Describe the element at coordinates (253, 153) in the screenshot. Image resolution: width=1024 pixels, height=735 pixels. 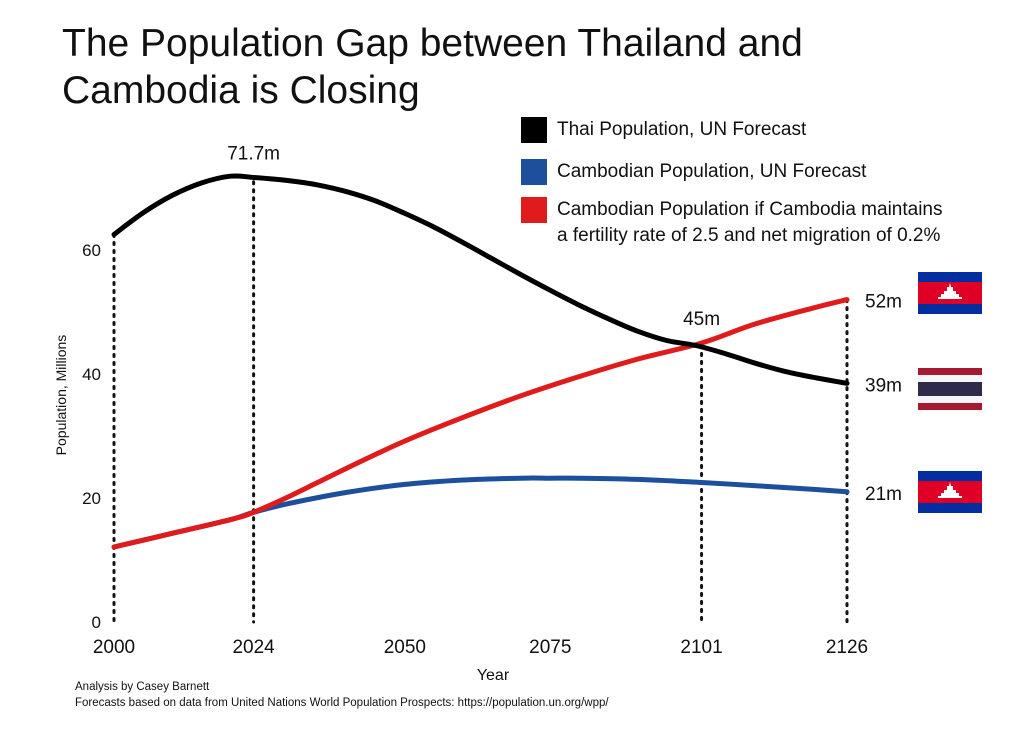
I see `annotation-label: 71.7m` at that location.